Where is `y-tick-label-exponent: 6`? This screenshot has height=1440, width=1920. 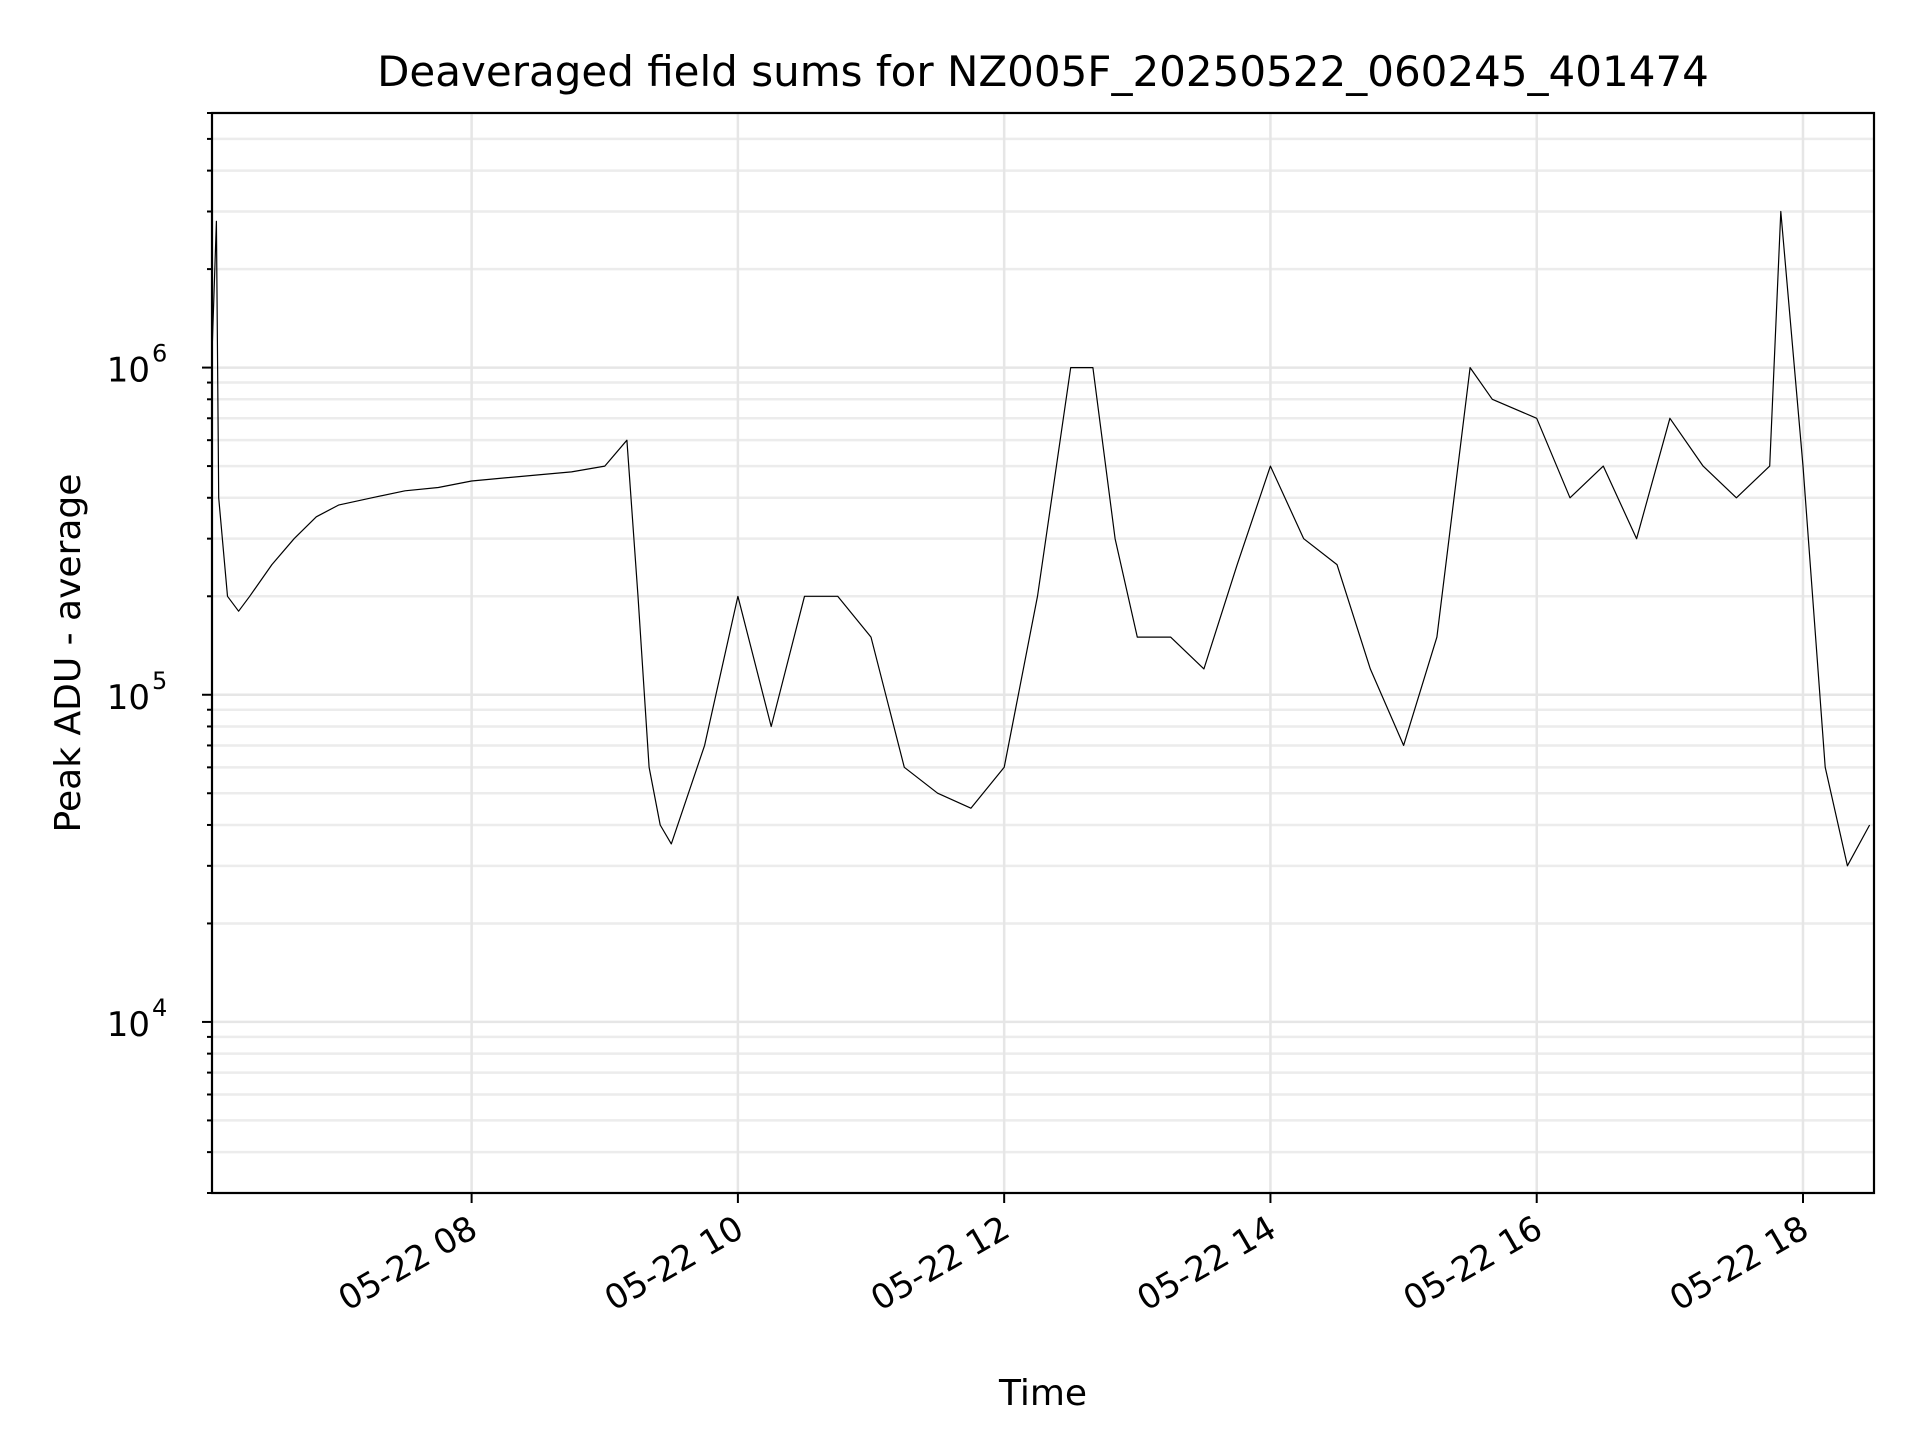 y-tick-label-exponent: 6 is located at coordinates (159, 354).